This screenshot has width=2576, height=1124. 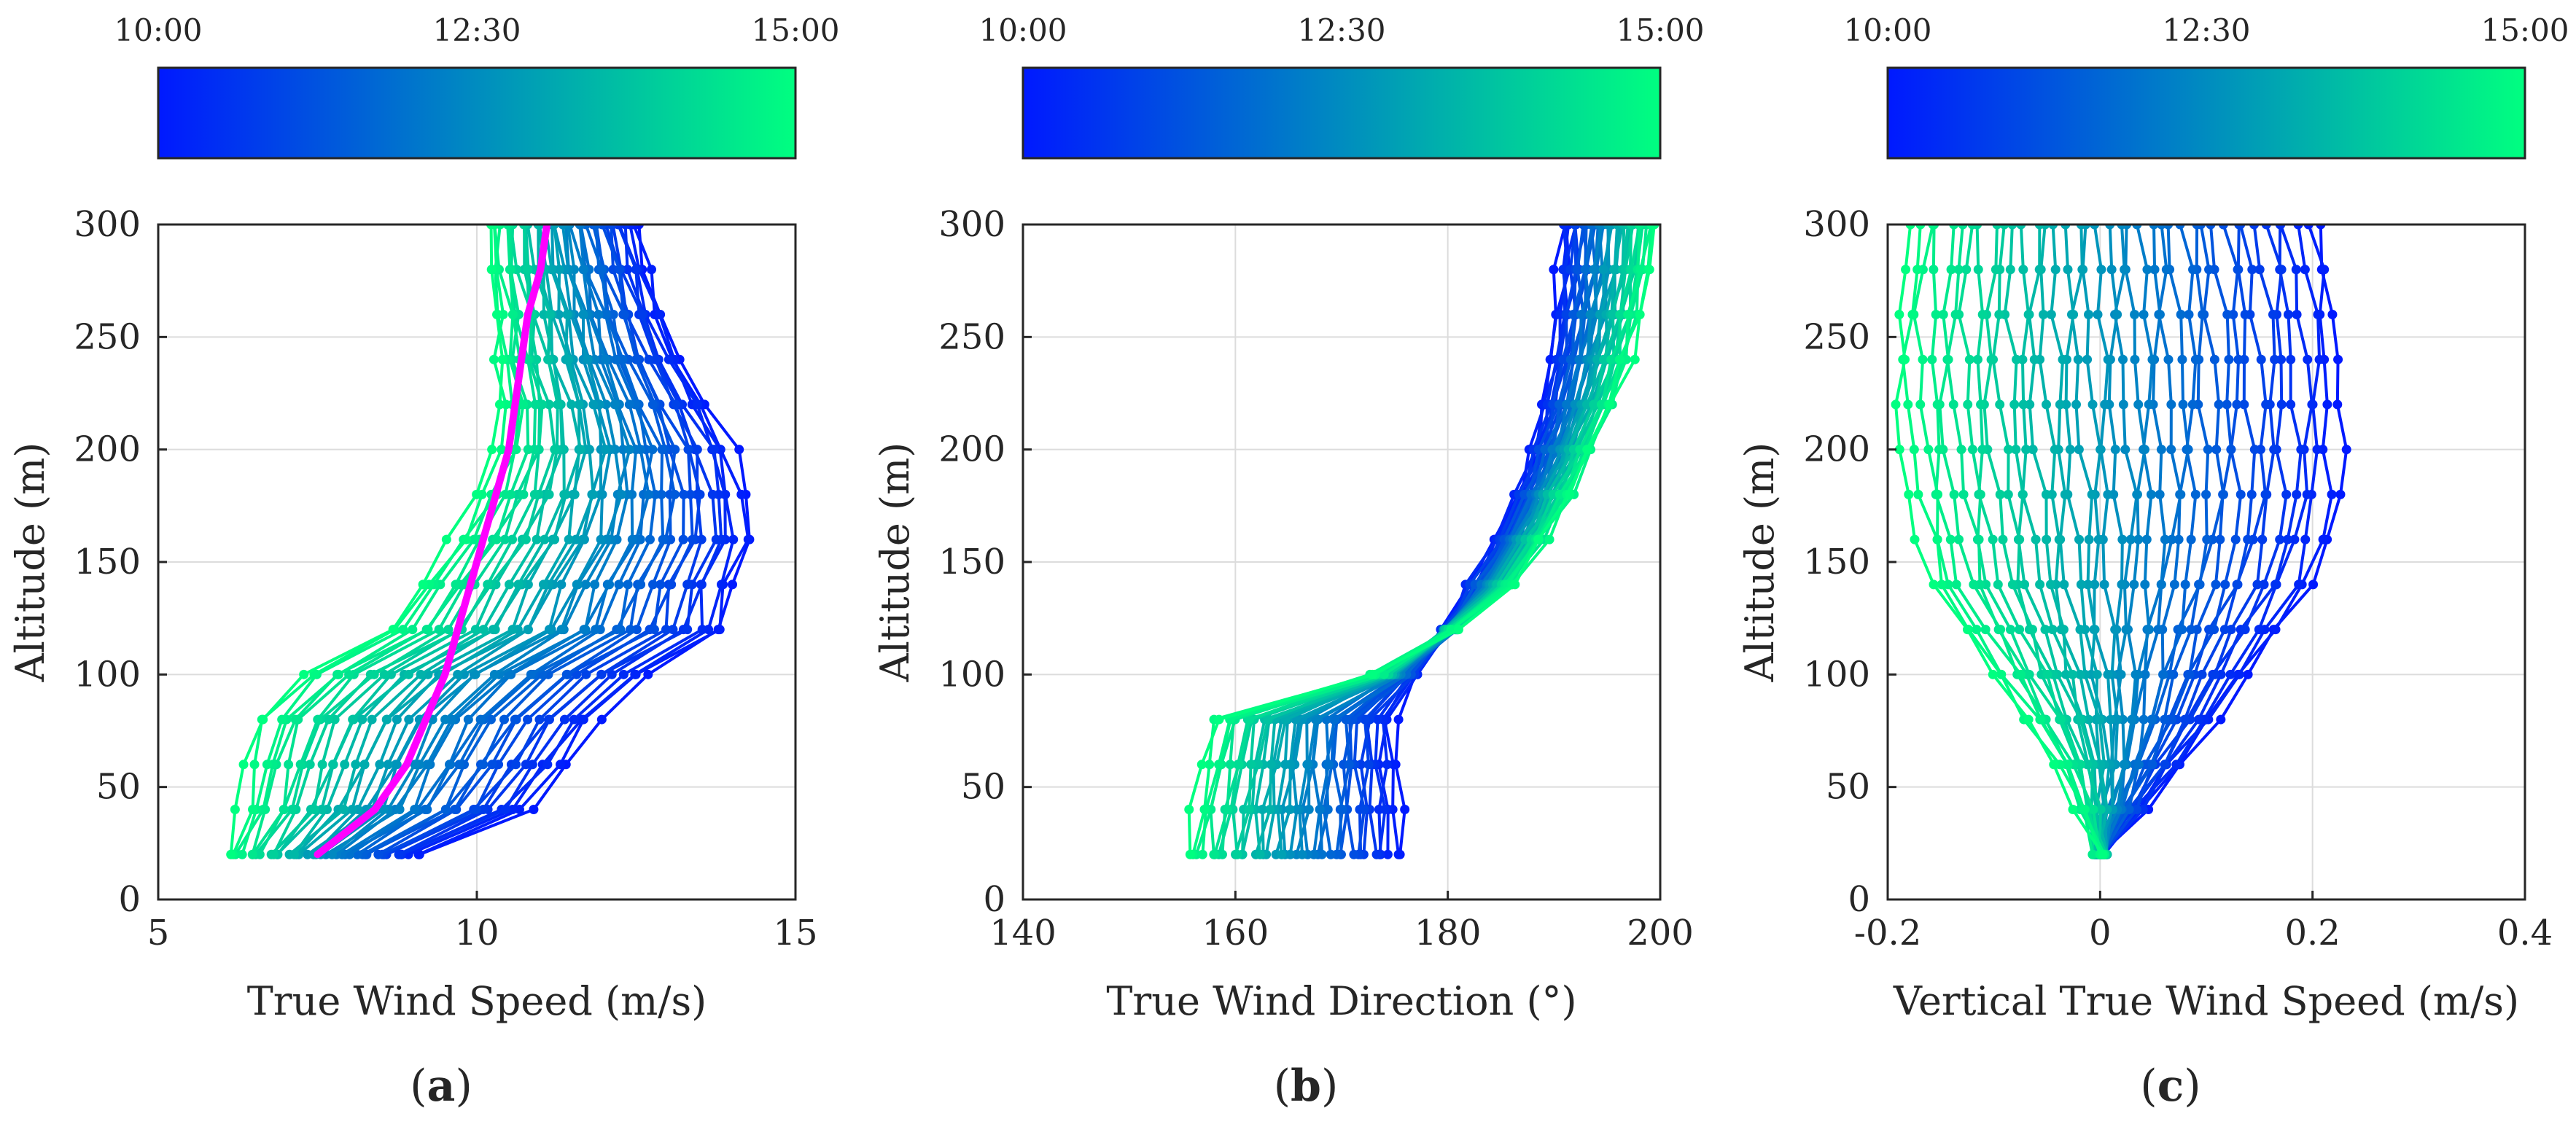 What do you see at coordinates (1435, 540) in the screenshot?
I see `profile-line` at bounding box center [1435, 540].